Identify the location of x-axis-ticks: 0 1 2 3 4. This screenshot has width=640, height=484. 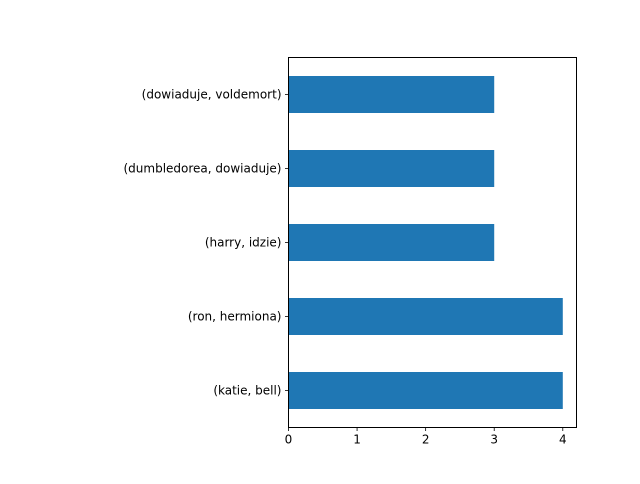
(426, 437).